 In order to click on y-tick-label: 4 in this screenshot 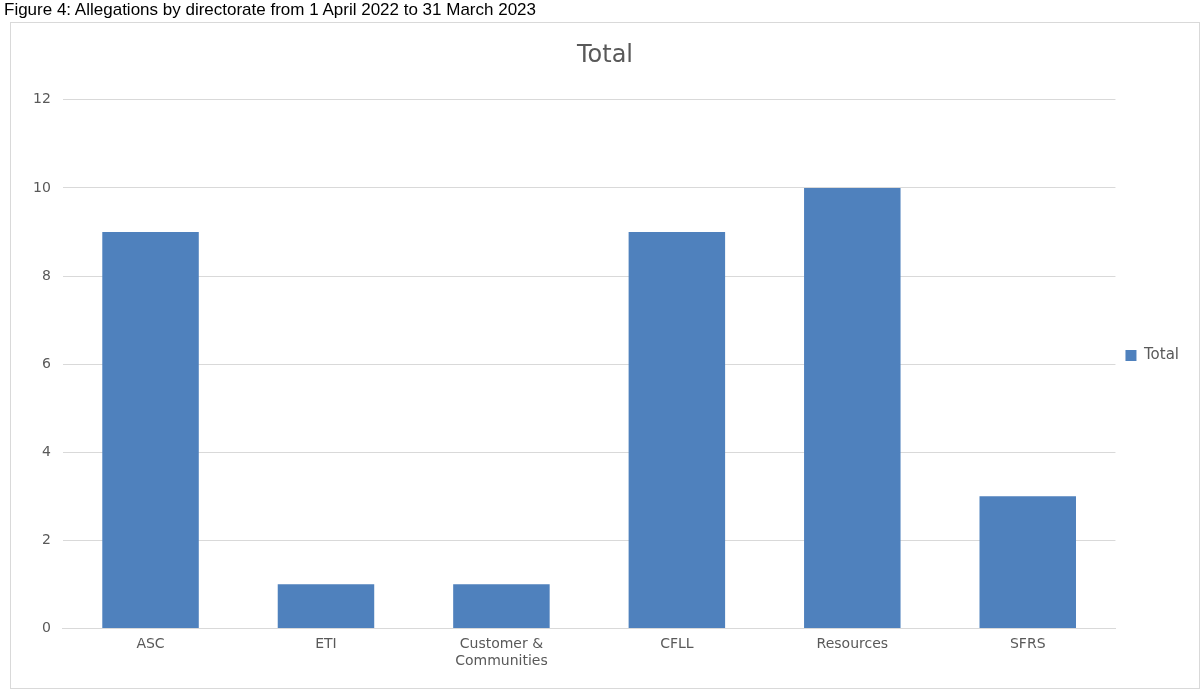, I will do `click(46, 450)`.